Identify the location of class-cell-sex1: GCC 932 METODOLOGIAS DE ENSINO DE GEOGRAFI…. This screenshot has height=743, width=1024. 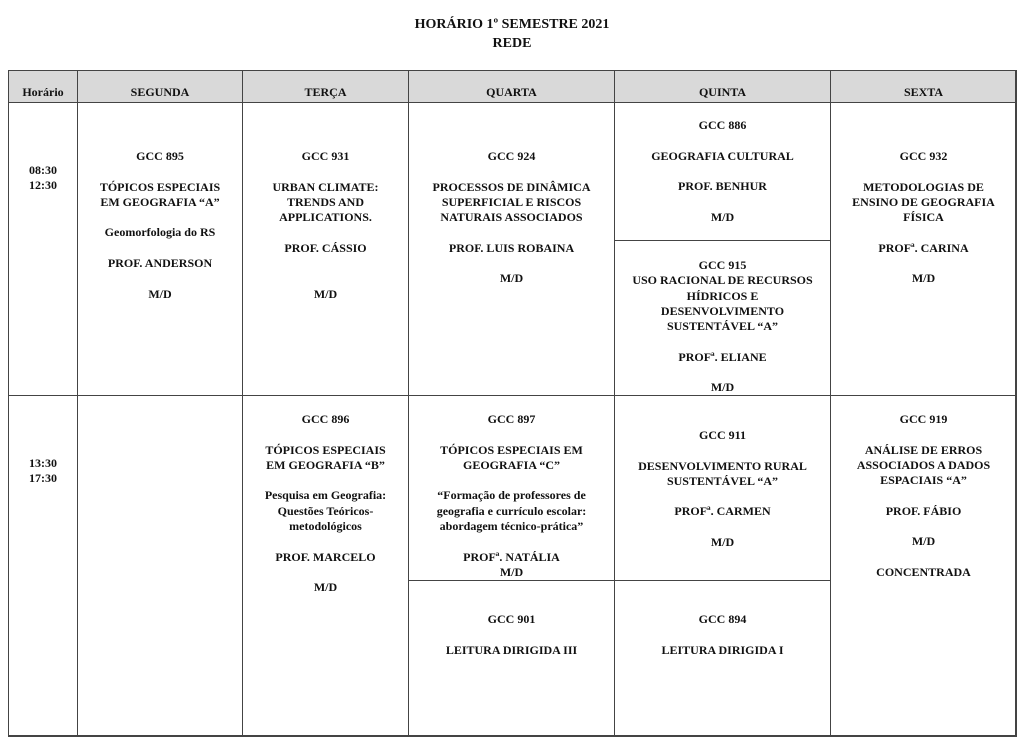
(923, 249).